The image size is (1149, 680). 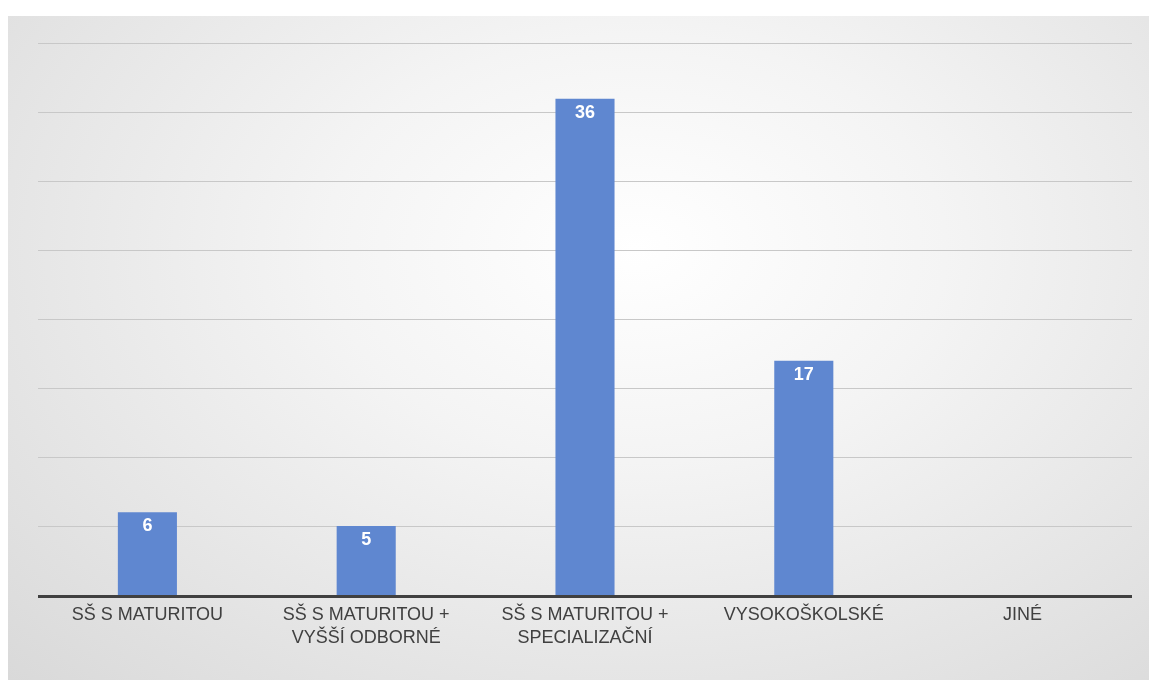 What do you see at coordinates (147, 525) in the screenshot?
I see `data-label: 6` at bounding box center [147, 525].